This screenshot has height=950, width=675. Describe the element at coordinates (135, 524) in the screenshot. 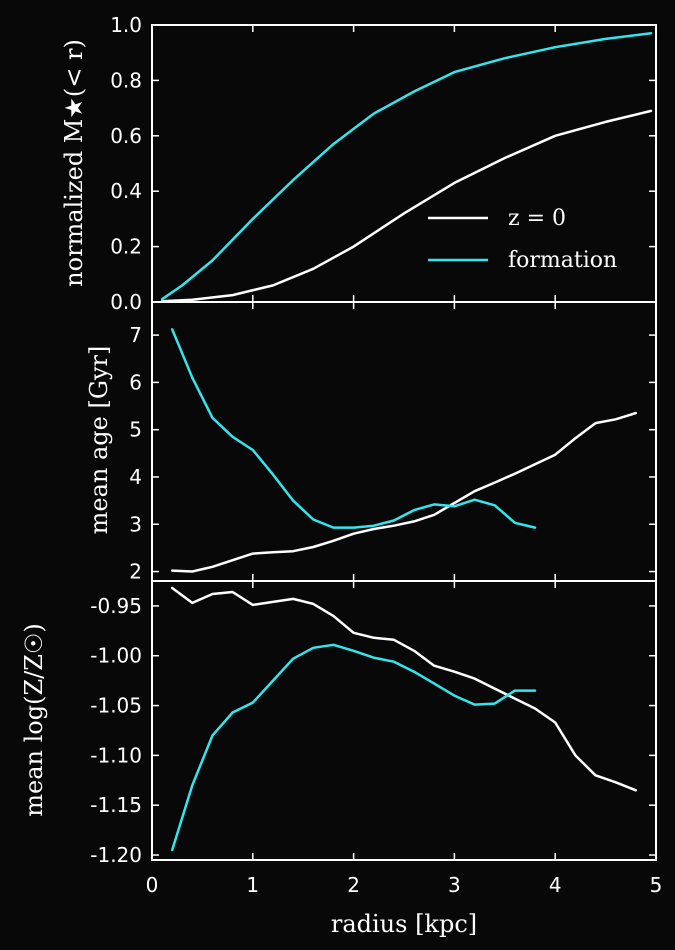

I see `y-tick-label-age: 3` at that location.